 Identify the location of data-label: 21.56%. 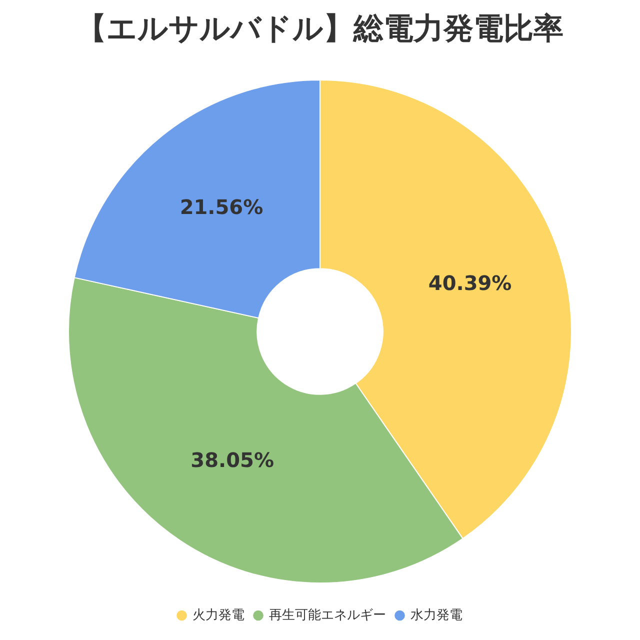
(222, 207).